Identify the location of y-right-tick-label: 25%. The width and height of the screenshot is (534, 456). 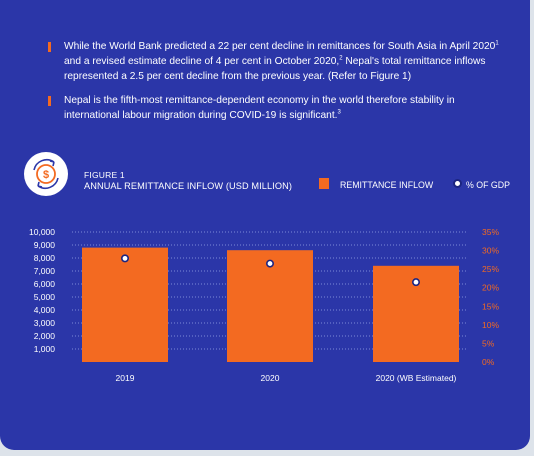
(490, 269).